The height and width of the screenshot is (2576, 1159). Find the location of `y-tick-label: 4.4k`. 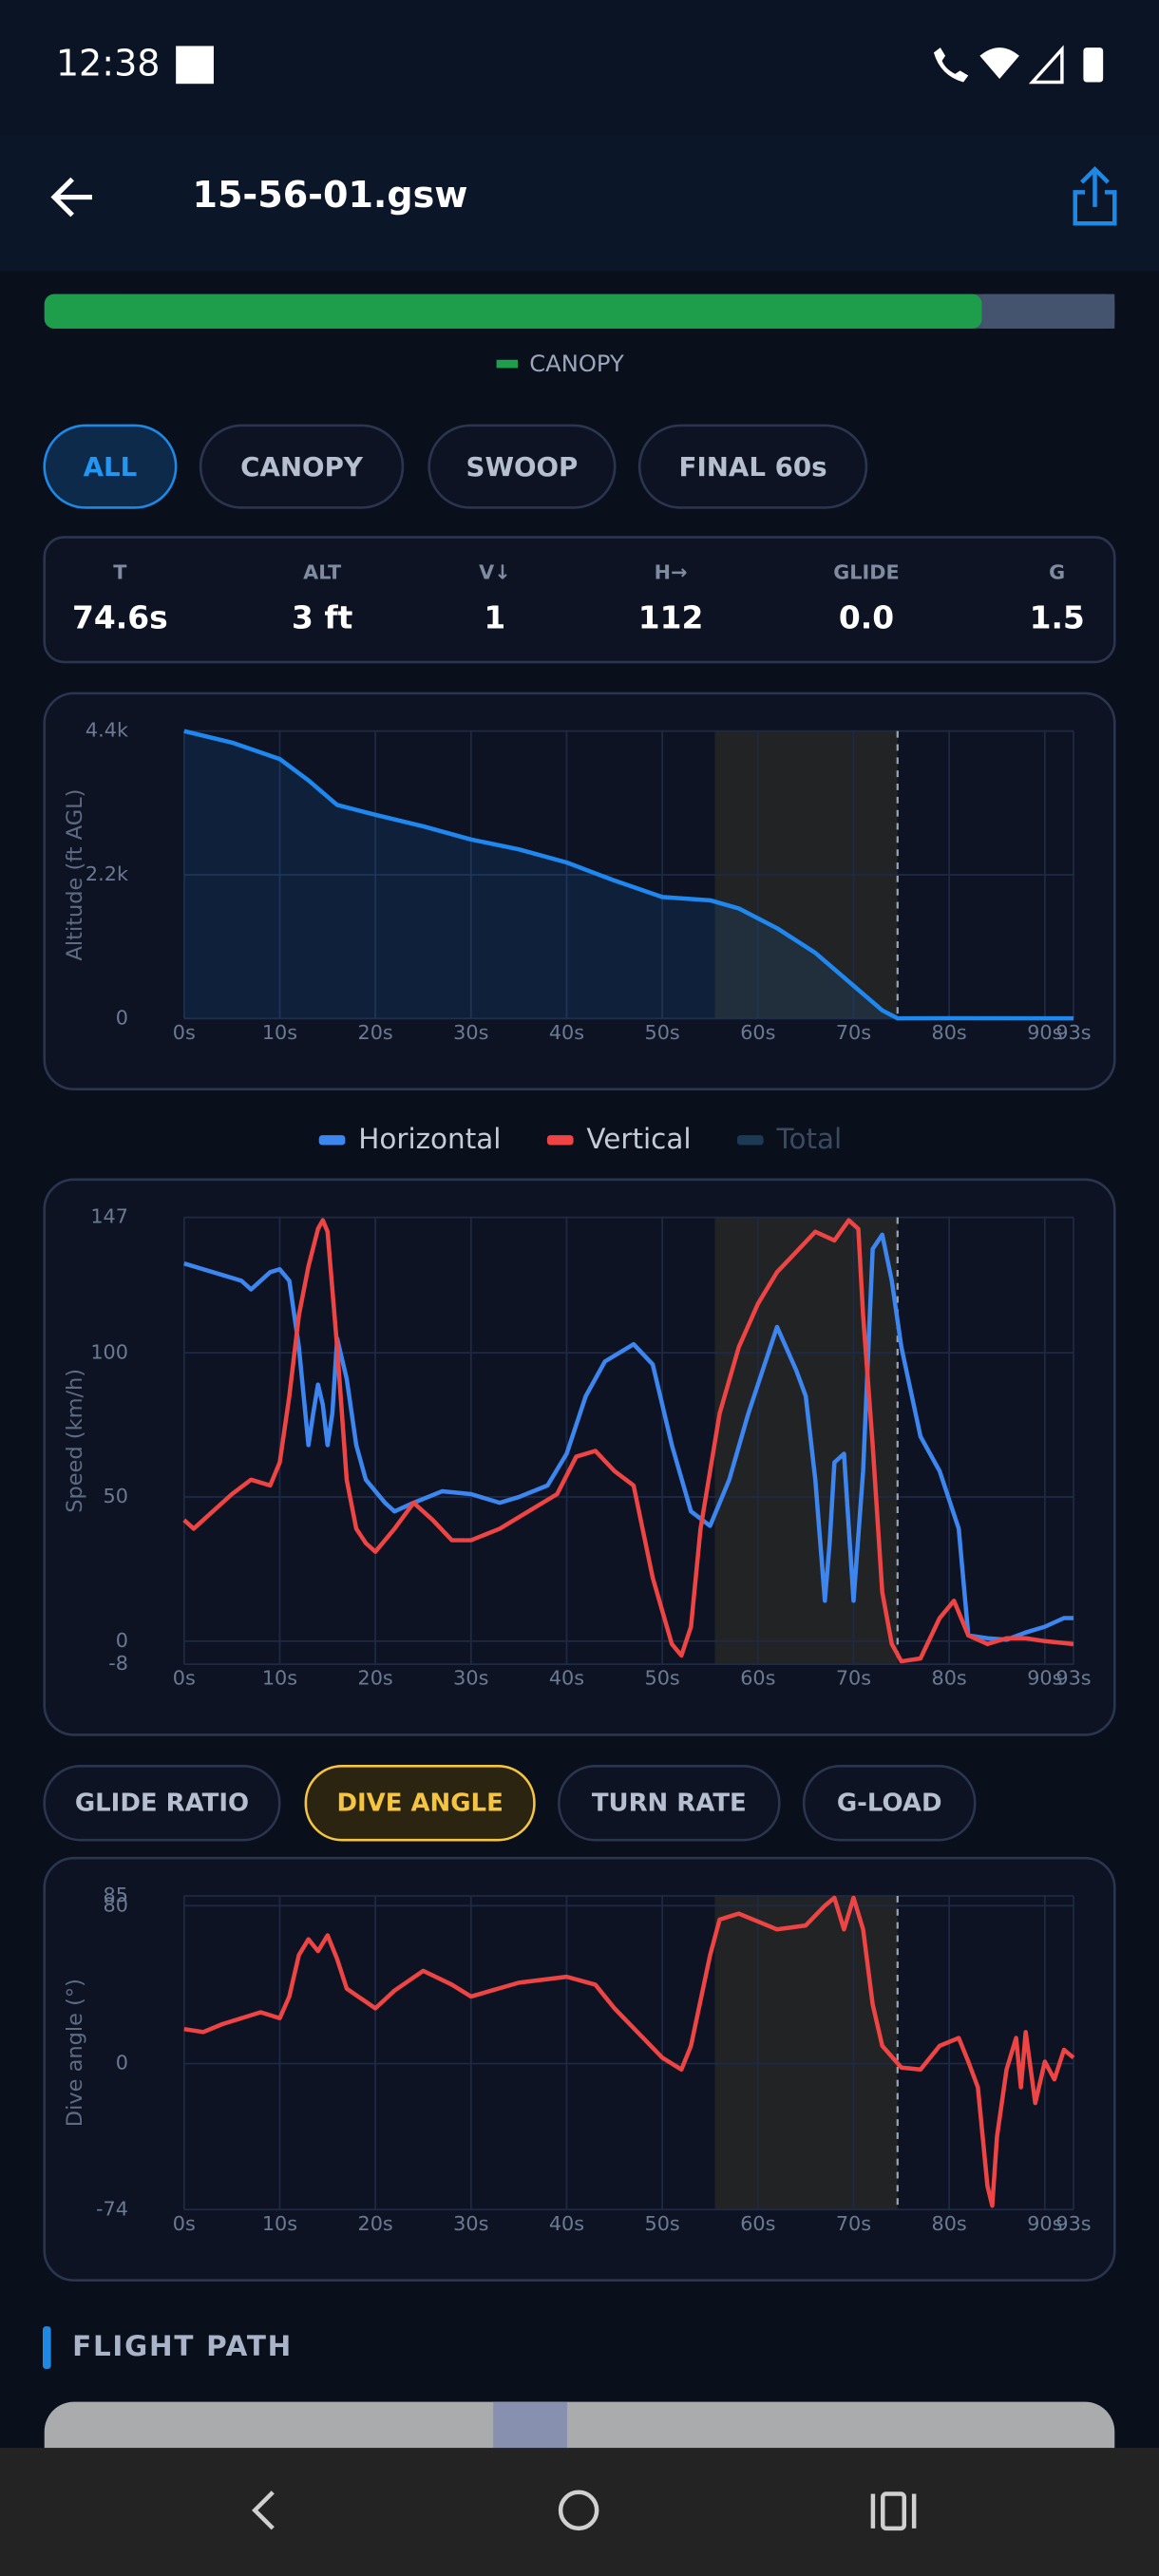

y-tick-label: 4.4k is located at coordinates (107, 730).